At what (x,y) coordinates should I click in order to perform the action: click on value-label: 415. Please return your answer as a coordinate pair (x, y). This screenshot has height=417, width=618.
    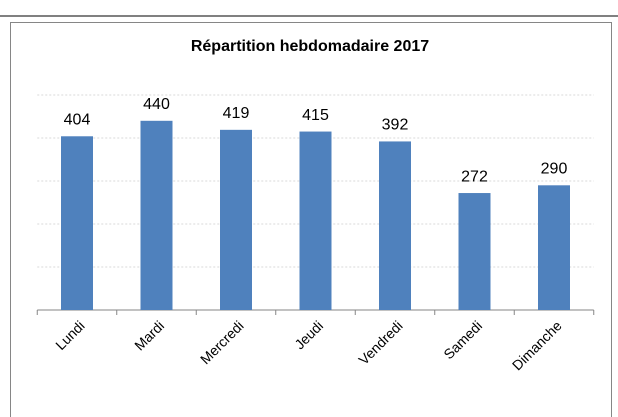
    Looking at the image, I should click on (315, 115).